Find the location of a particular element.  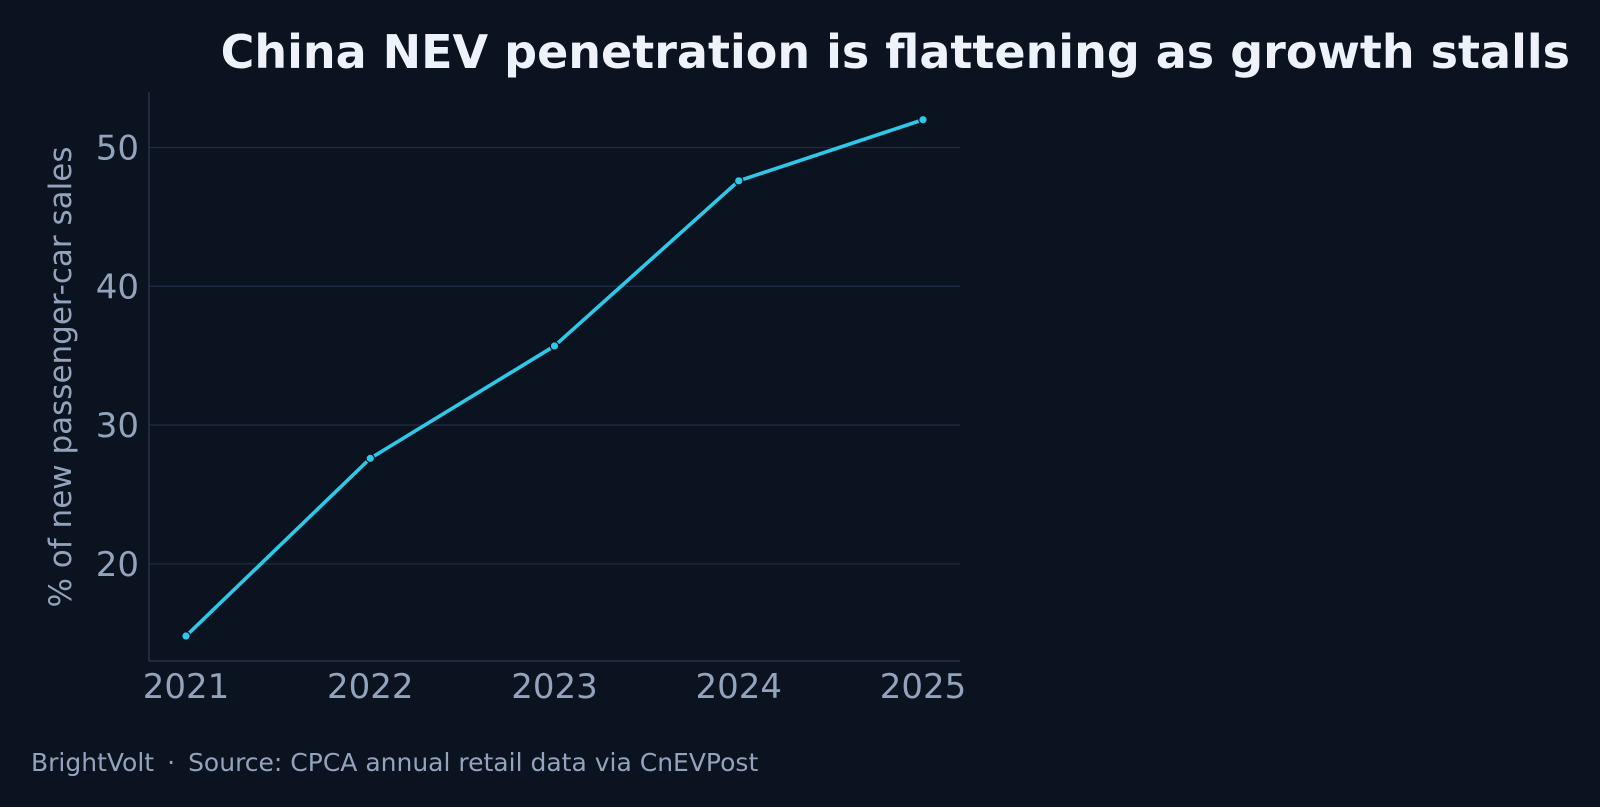

footer-brand: BrightVolt is located at coordinates (93, 762).